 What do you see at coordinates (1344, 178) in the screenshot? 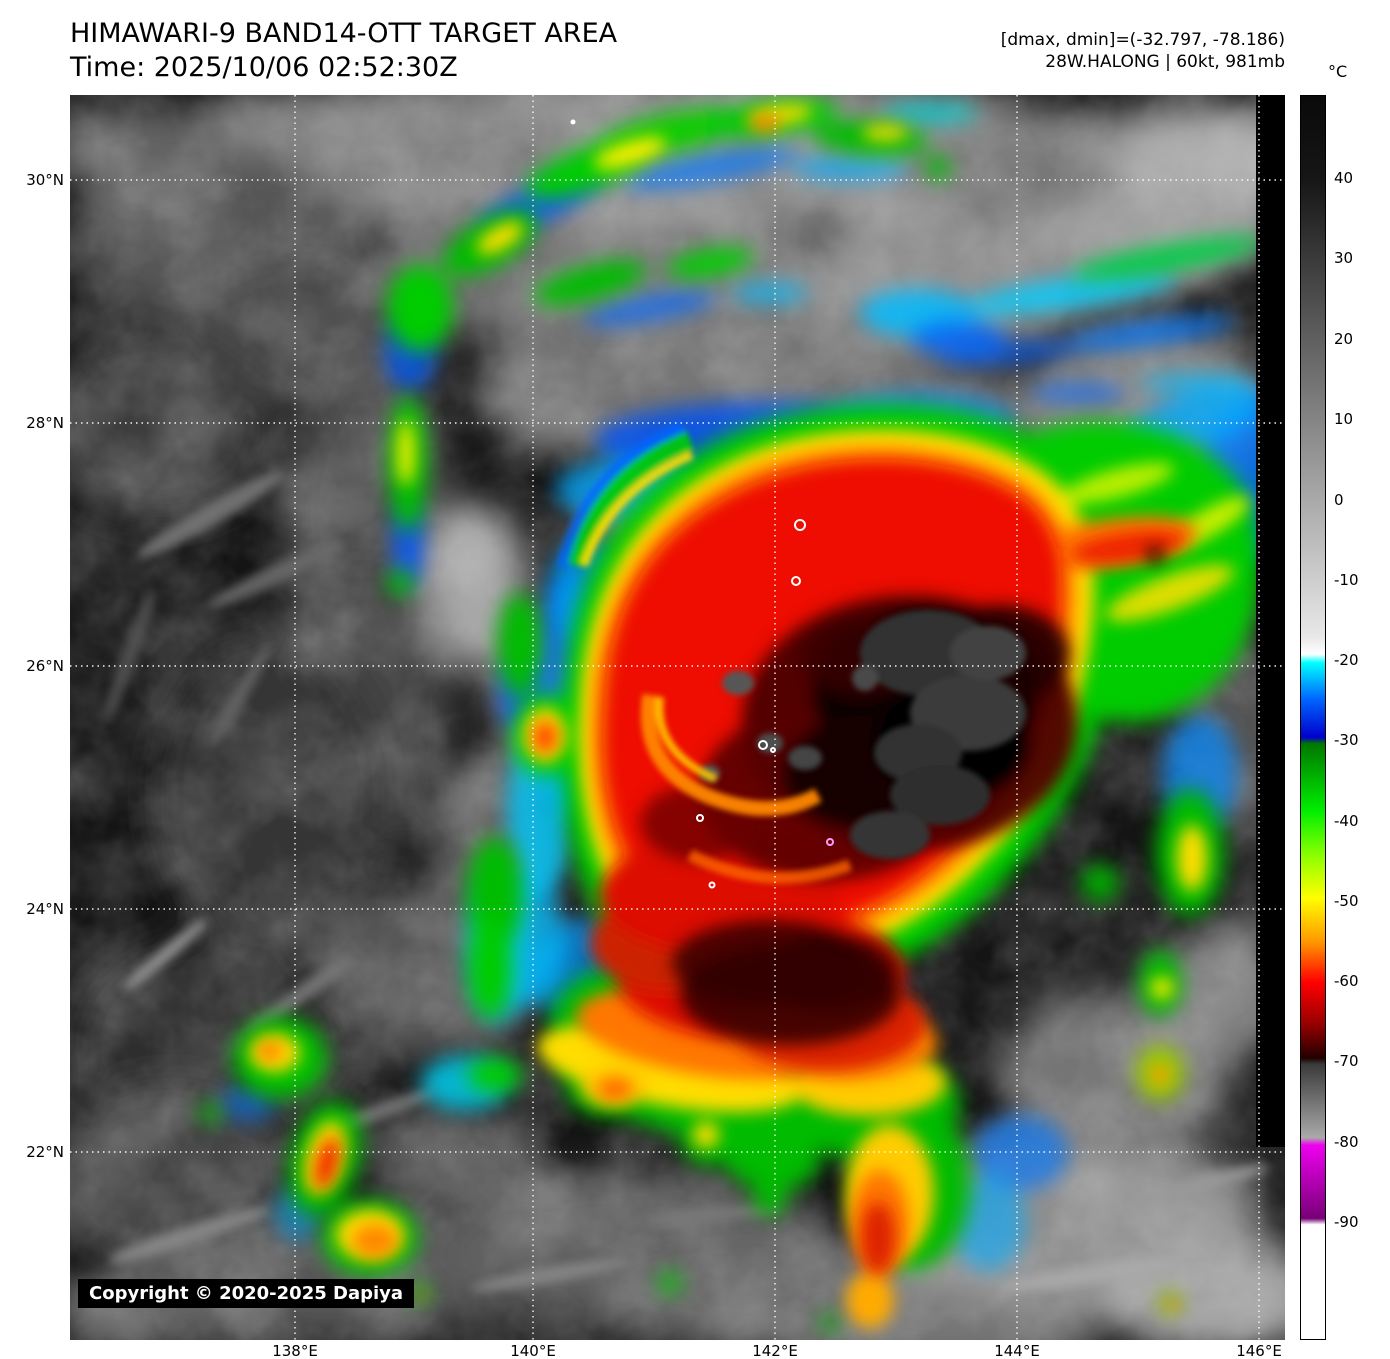
I see `colorbar-tick-40: 40` at bounding box center [1344, 178].